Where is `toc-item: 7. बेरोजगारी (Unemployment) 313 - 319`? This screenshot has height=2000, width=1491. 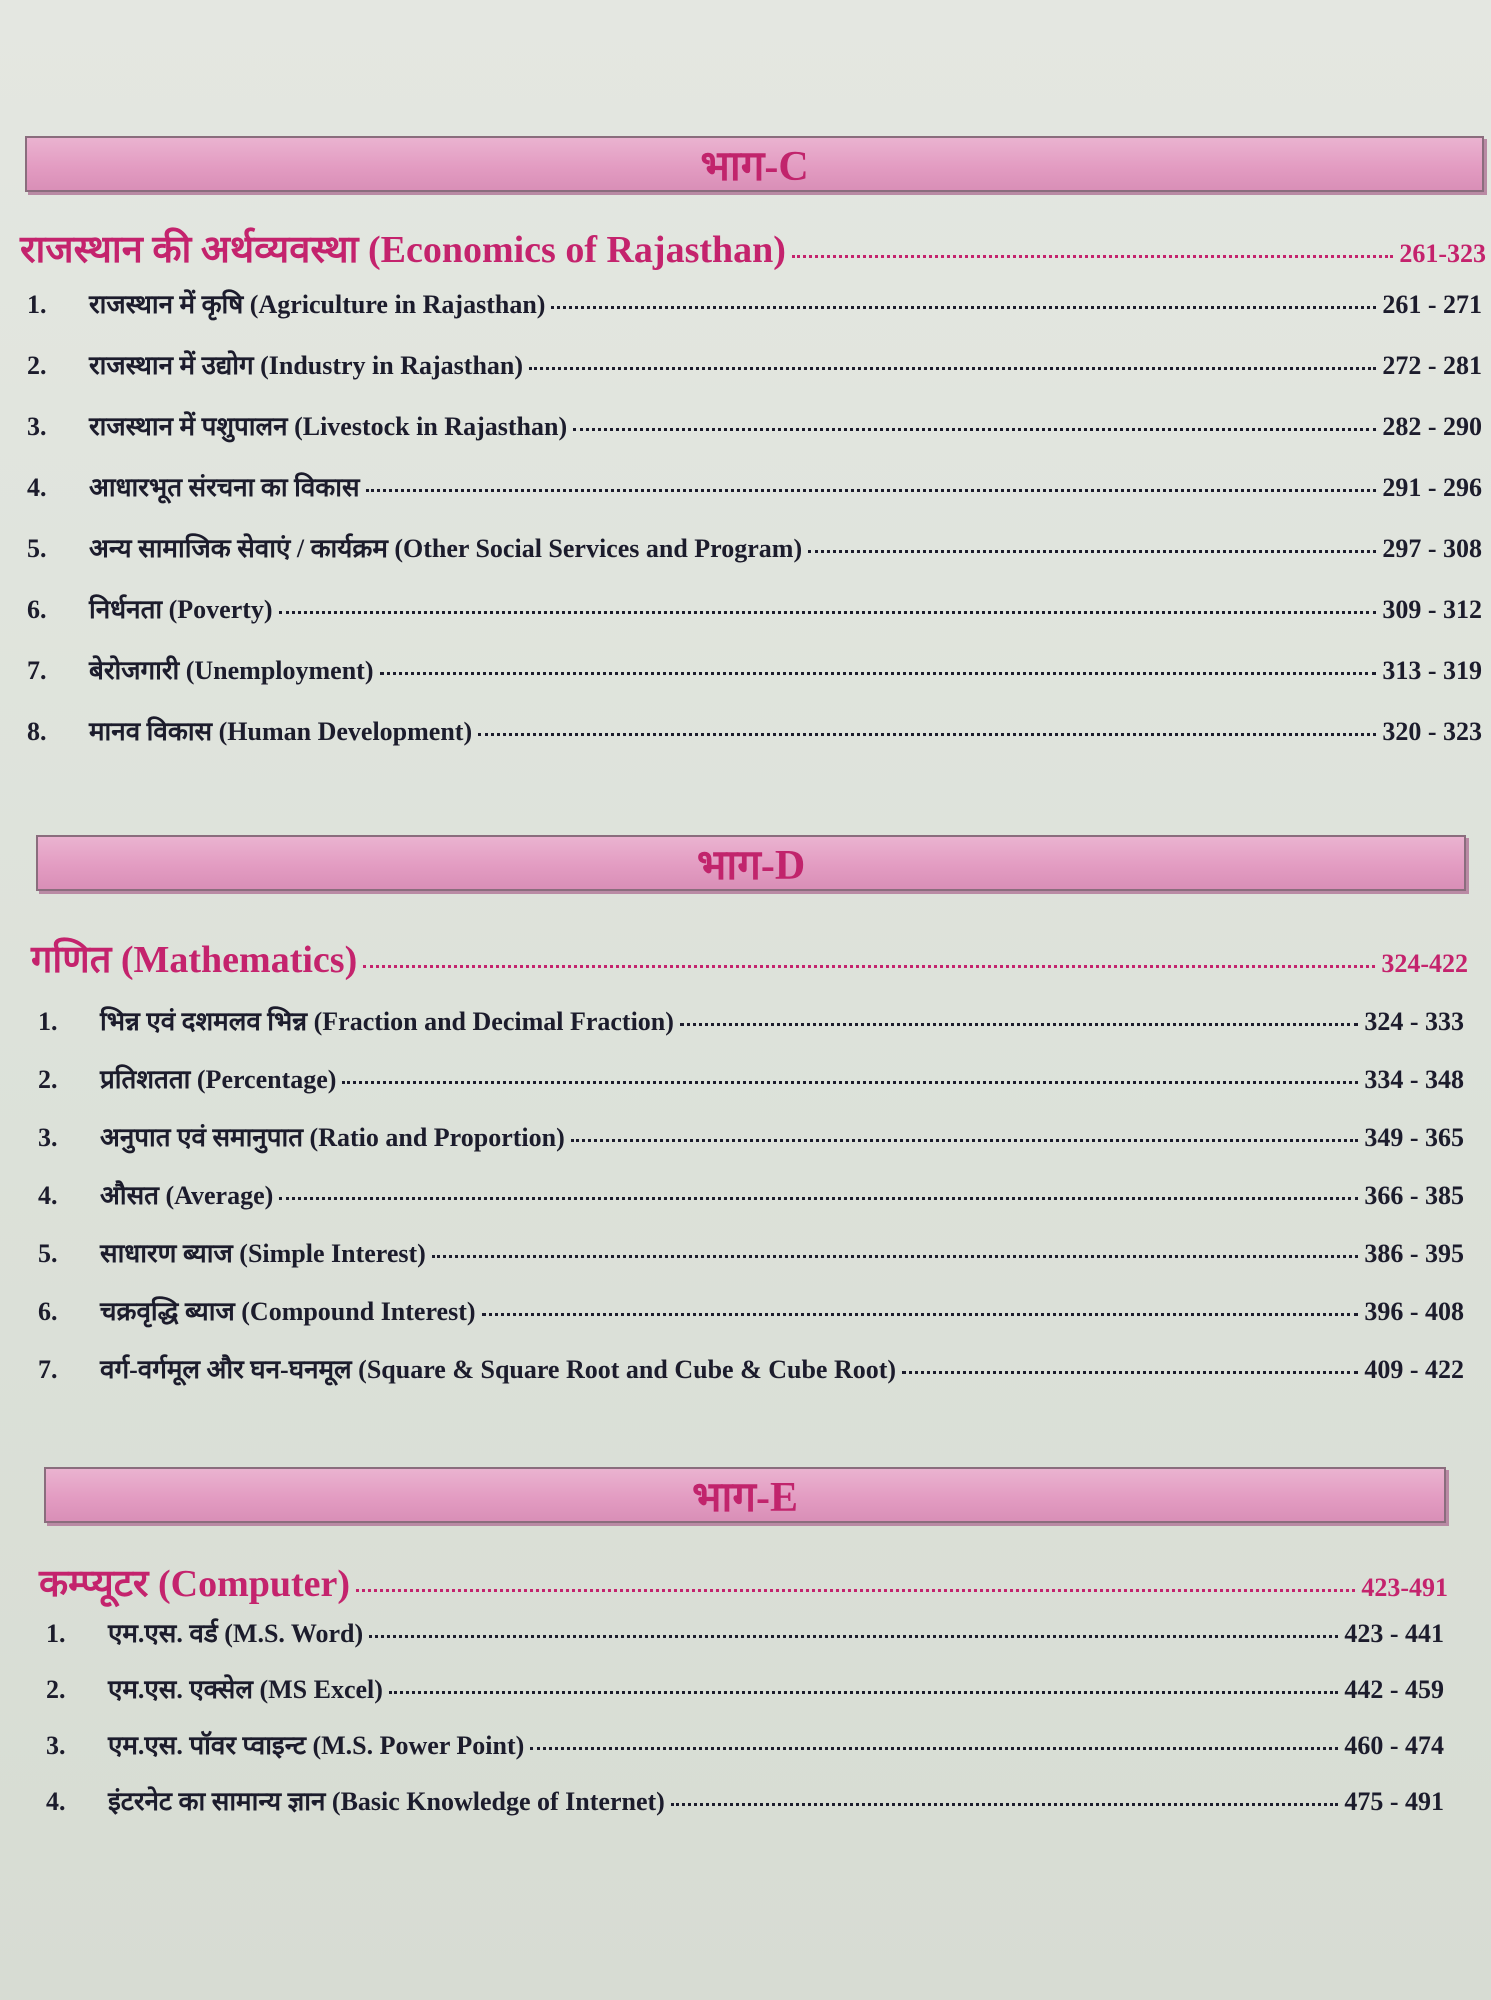 toc-item: 7. बेरोजगारी (Unemployment) 313 - 319 is located at coordinates (754, 669).